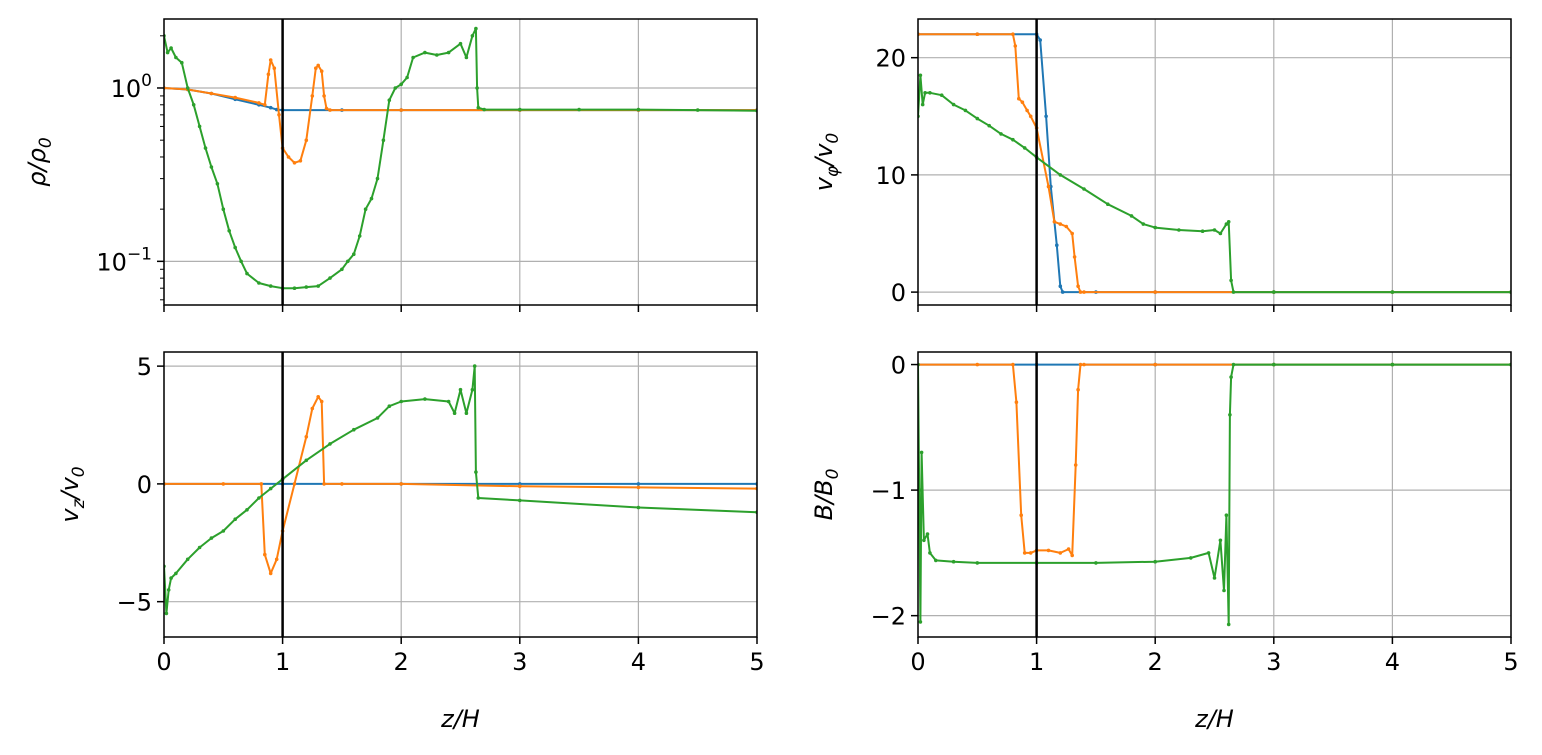 This screenshot has width=1542, height=755. Describe the element at coordinates (39, 161) in the screenshot. I see `y-axis-label: ρ/ρ0` at that location.